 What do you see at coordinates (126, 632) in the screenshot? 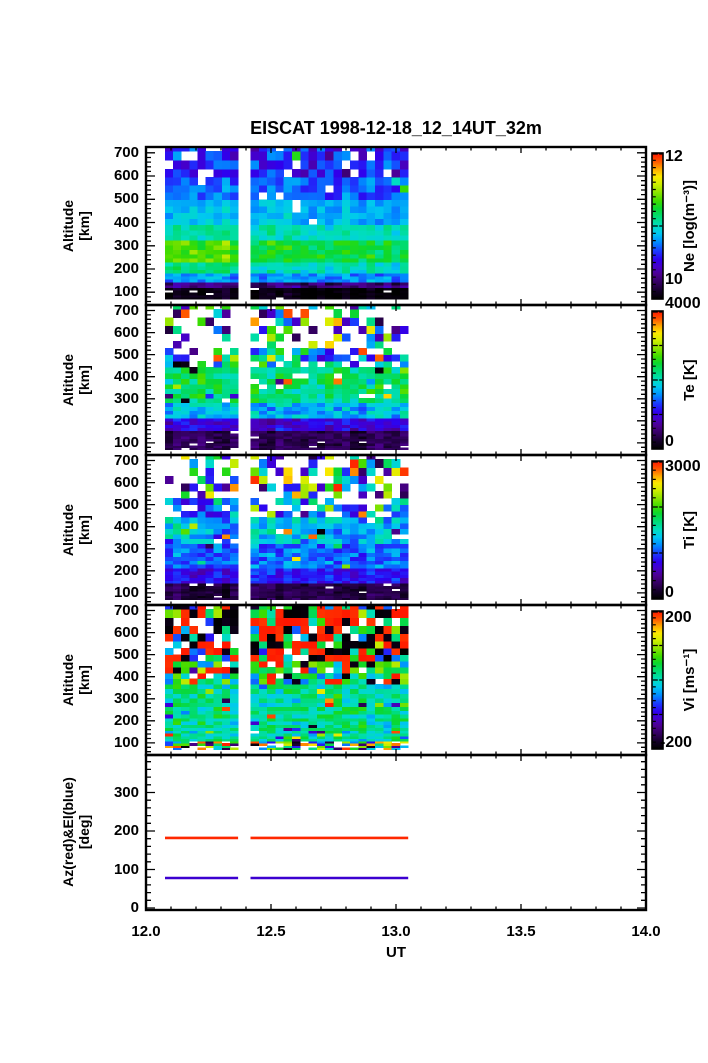
I see `y-tick-label-vi: 600` at bounding box center [126, 632].